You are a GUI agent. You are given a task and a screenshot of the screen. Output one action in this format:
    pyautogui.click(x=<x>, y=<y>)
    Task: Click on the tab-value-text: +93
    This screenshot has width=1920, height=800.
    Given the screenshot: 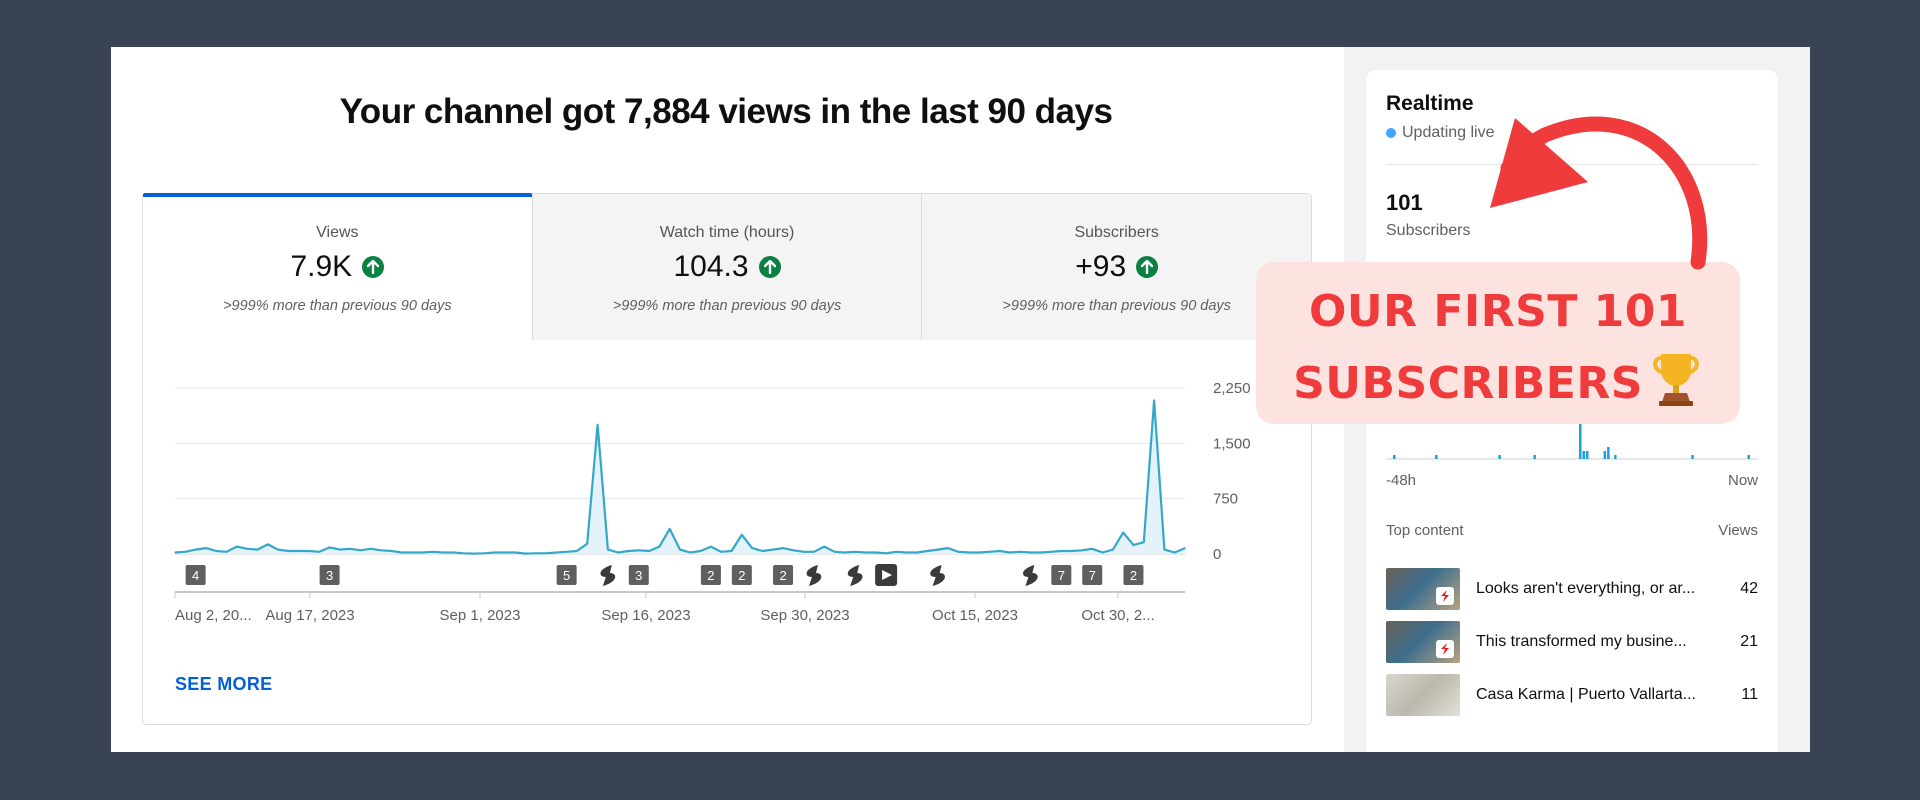 What is the action you would take?
    pyautogui.click(x=1101, y=266)
    